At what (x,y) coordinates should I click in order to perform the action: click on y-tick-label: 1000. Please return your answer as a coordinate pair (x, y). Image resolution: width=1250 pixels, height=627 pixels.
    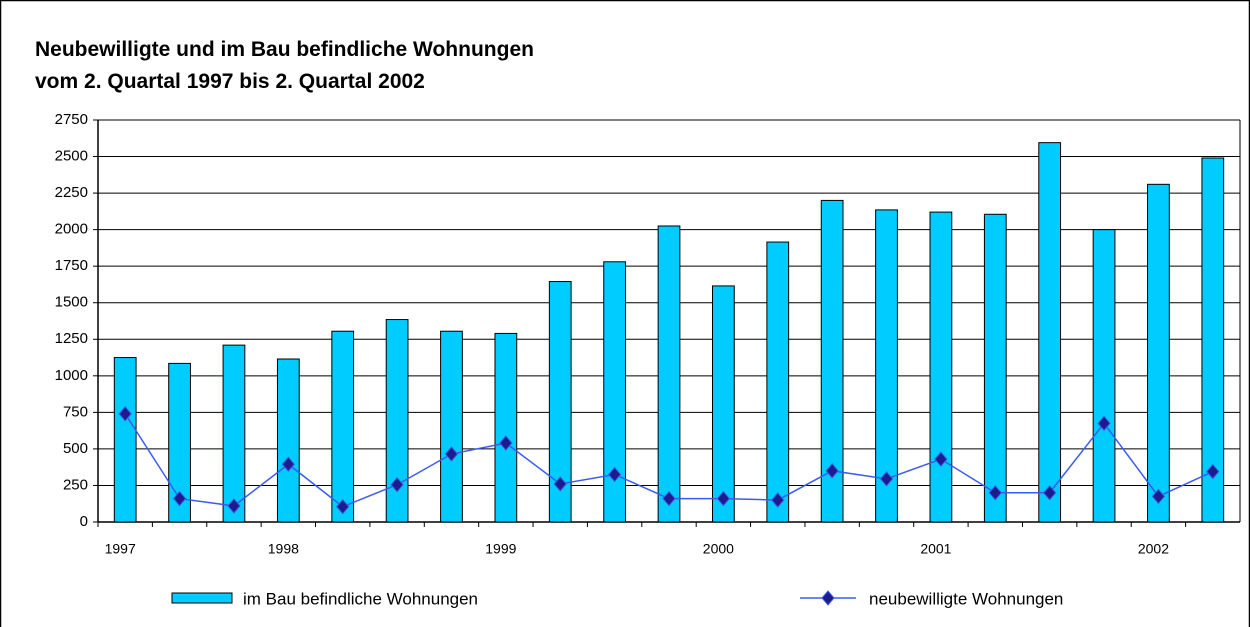
    Looking at the image, I should click on (71, 375).